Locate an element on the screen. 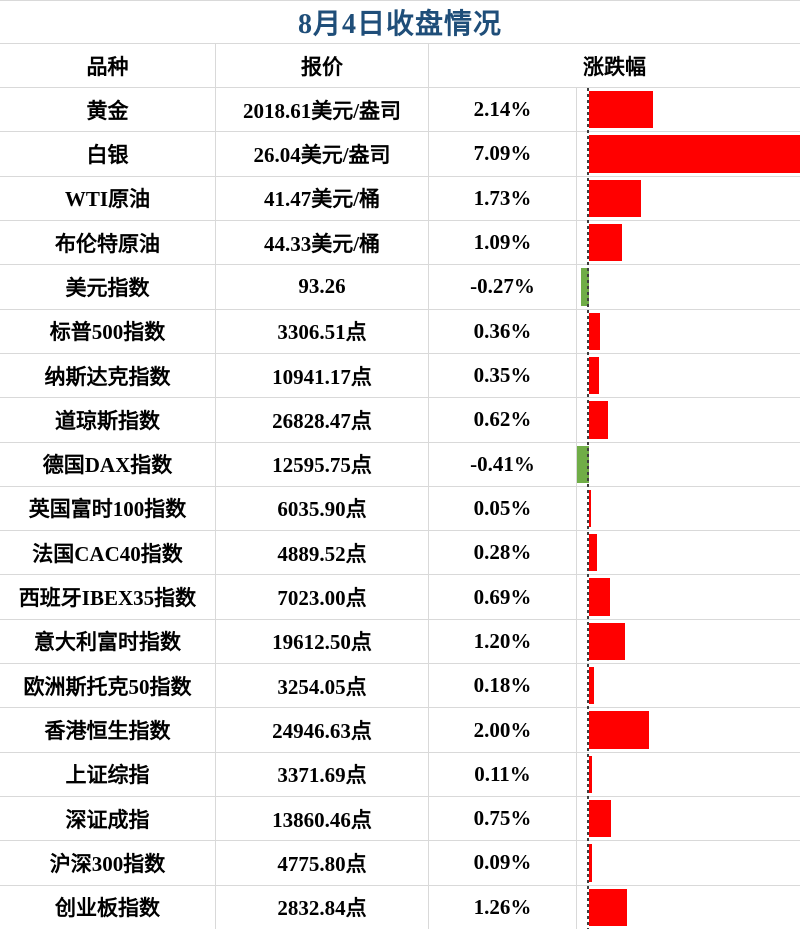 The image size is (800, 929). instrument-name: 白银 is located at coordinates (107, 154).